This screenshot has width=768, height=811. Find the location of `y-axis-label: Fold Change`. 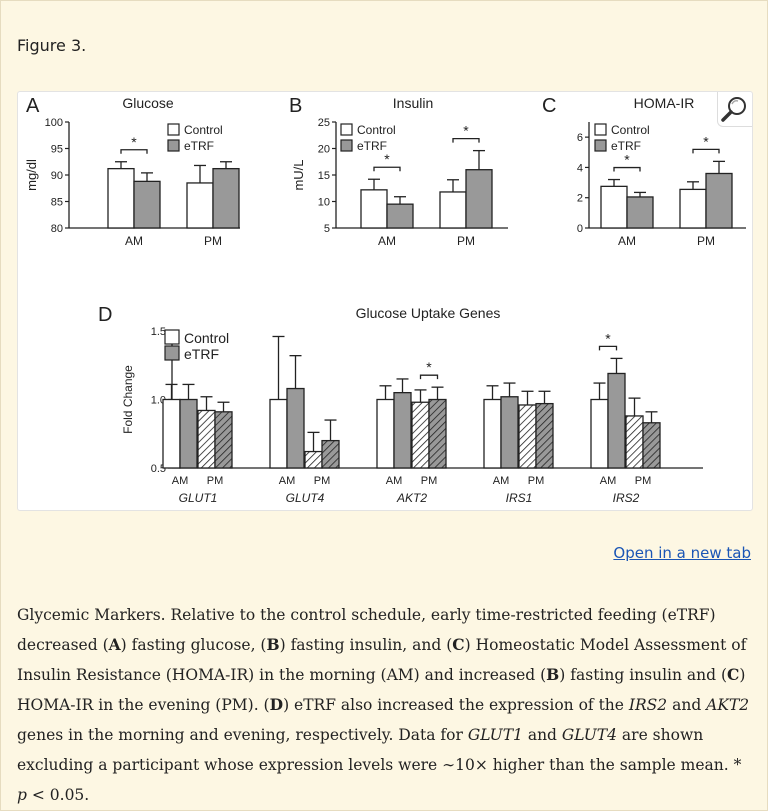

y-axis-label: Fold Change is located at coordinates (128, 399).